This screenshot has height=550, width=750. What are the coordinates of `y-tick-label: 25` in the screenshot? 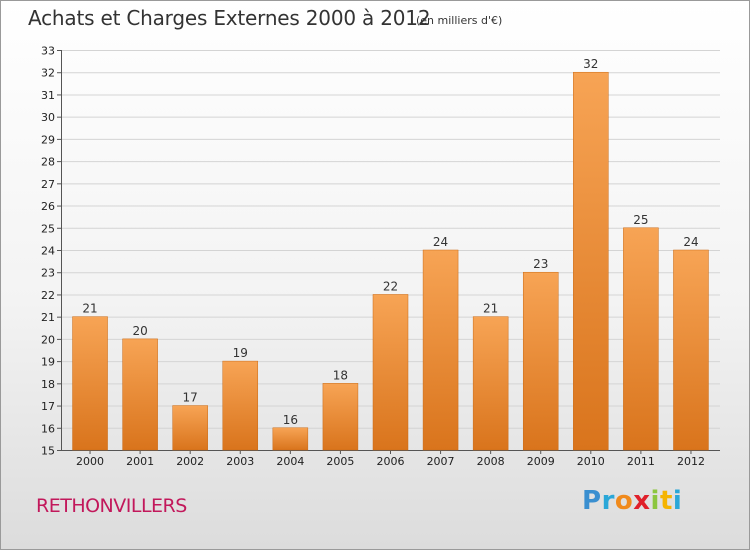 It's located at (48, 228).